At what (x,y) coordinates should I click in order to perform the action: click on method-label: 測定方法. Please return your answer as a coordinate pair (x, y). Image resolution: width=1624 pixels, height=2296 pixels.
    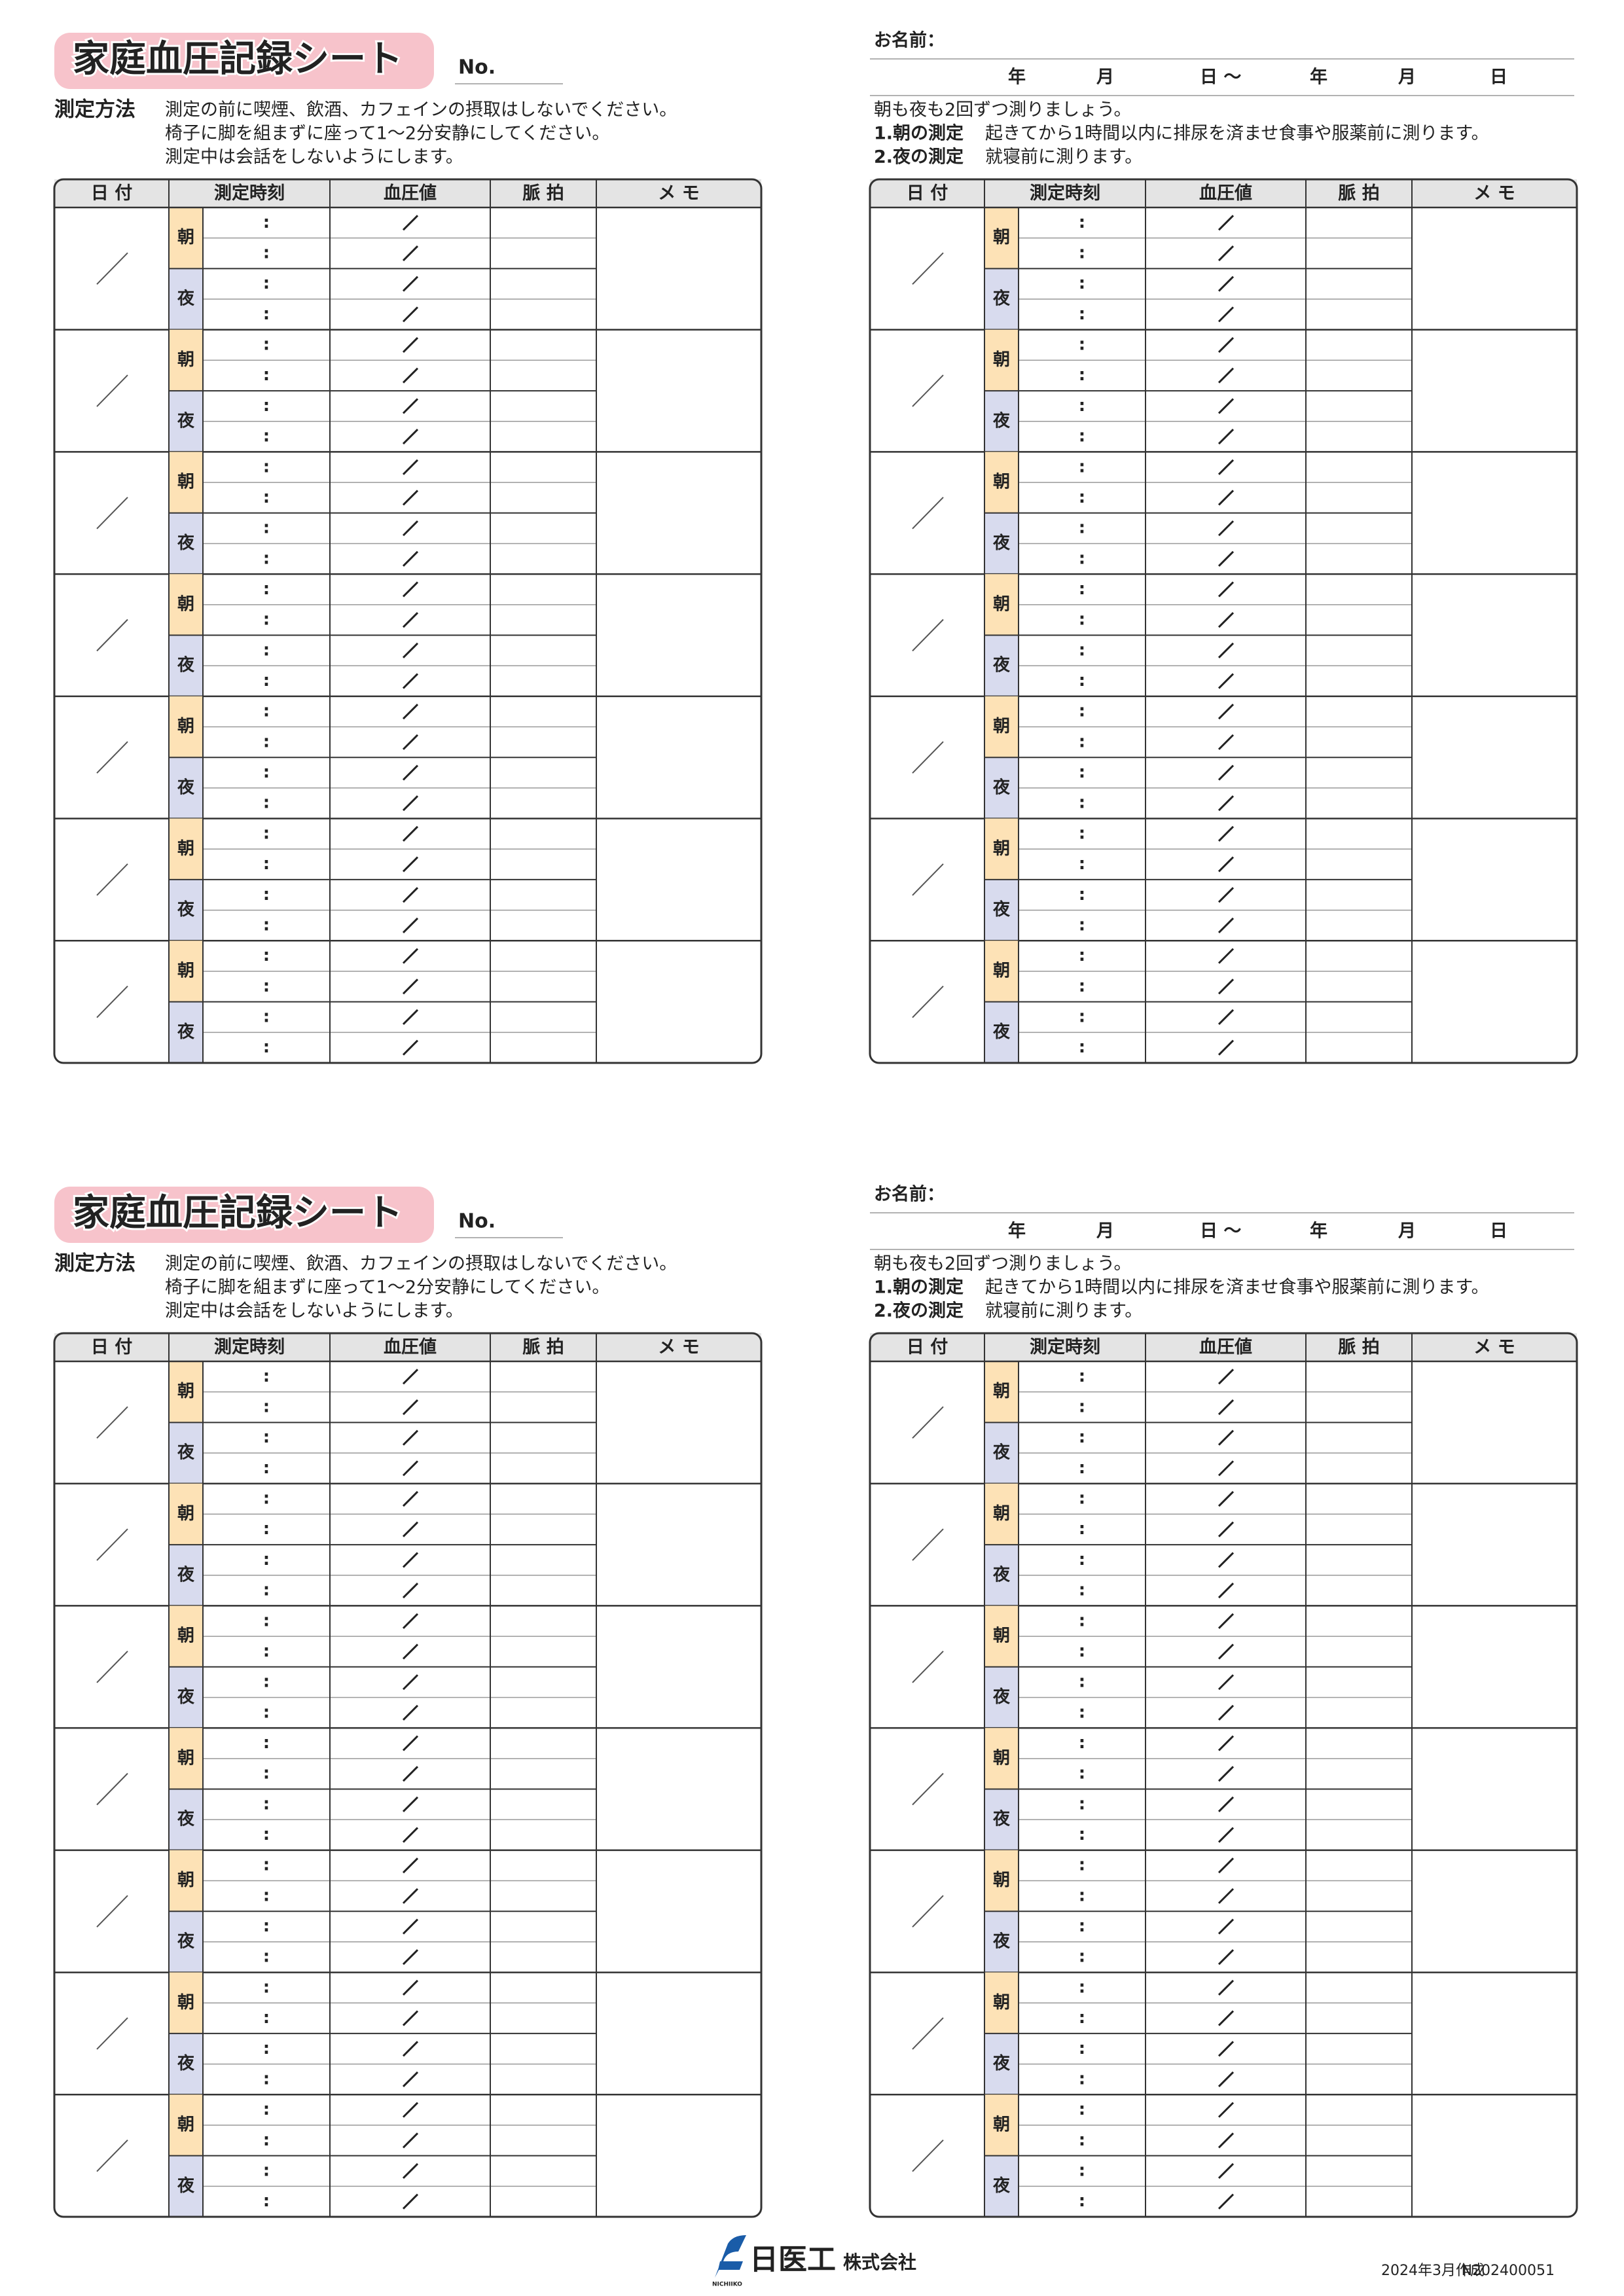
    Looking at the image, I should click on (94, 110).